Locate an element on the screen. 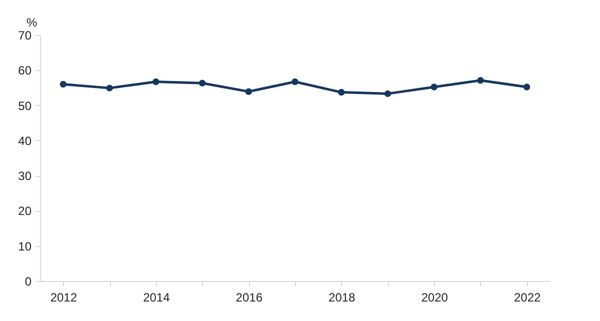 The width and height of the screenshot is (600, 321). y-tick-label: 30 is located at coordinates (25, 176).